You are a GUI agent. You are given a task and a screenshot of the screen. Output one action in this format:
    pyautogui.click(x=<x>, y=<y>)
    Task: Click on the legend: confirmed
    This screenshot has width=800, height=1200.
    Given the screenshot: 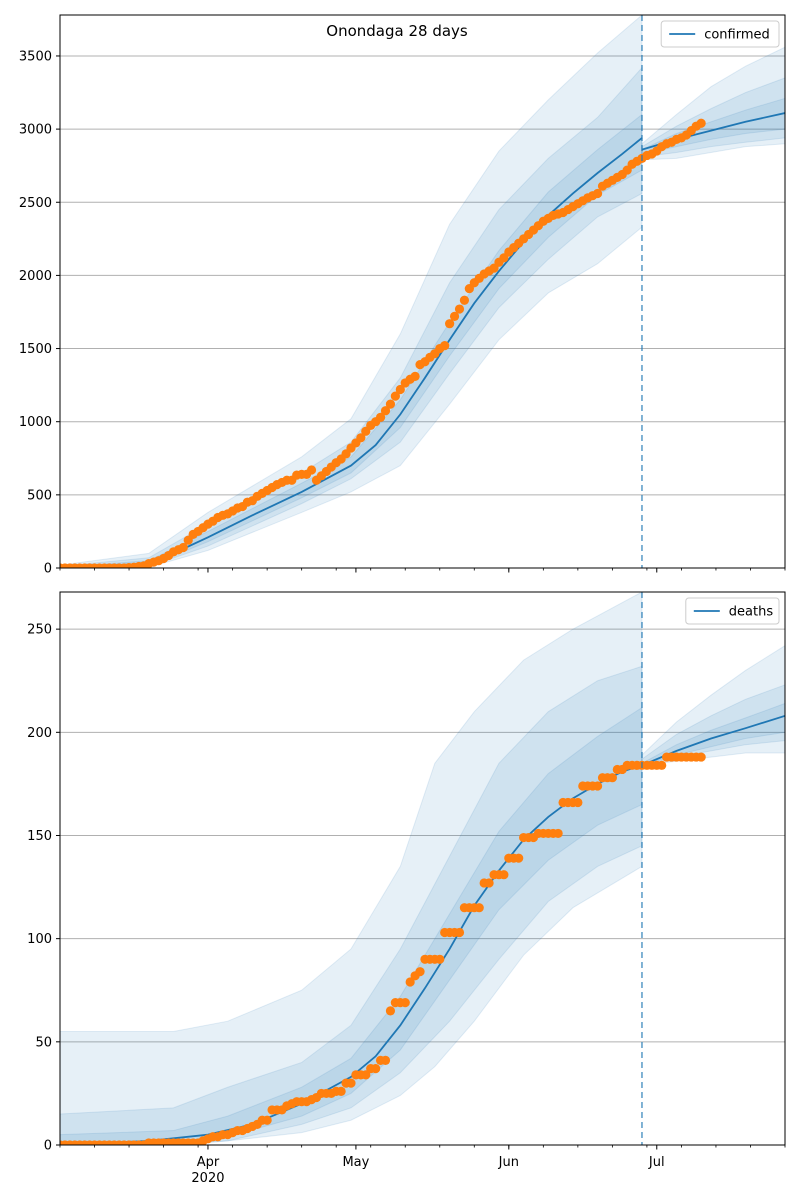 What is the action you would take?
    pyautogui.click(x=720, y=34)
    